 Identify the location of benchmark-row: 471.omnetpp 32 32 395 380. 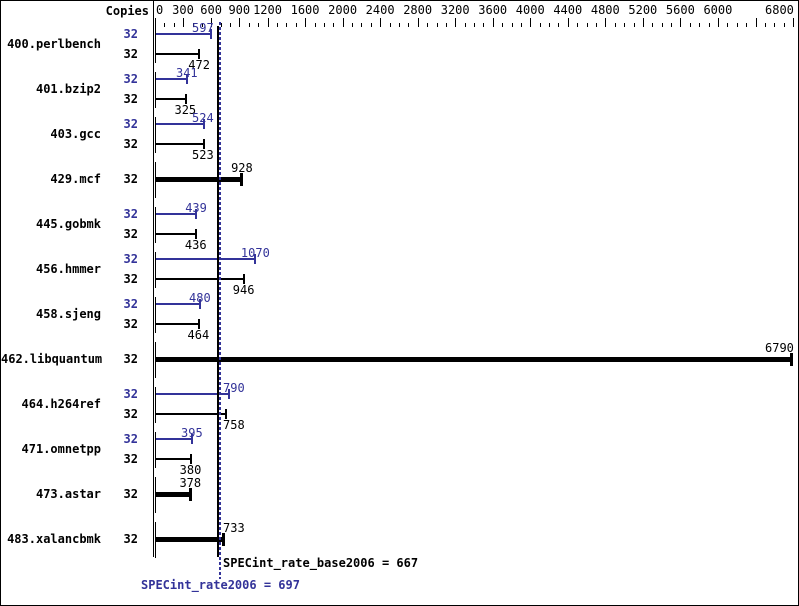
(399, 451).